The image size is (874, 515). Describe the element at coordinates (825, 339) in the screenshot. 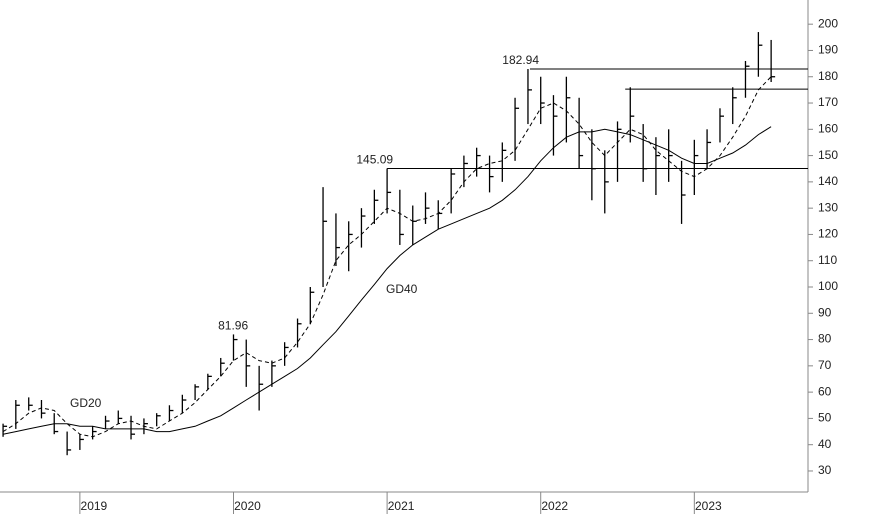

I see `y-tick-label: 80` at that location.